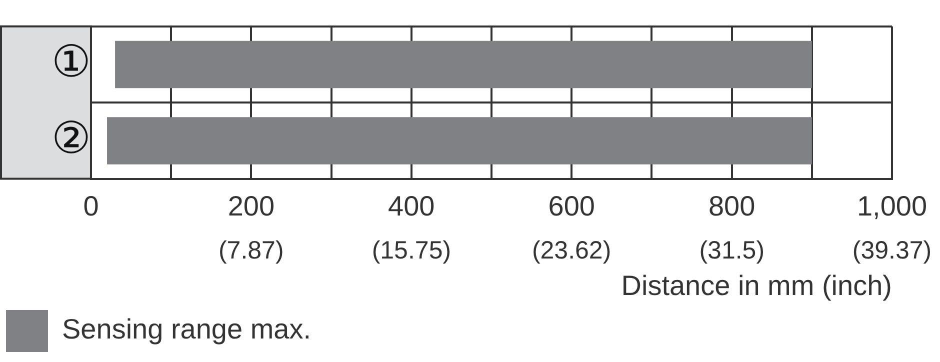 The width and height of the screenshot is (940, 362). What do you see at coordinates (732, 250) in the screenshot?
I see `x2-tick-label: (31.5)` at bounding box center [732, 250].